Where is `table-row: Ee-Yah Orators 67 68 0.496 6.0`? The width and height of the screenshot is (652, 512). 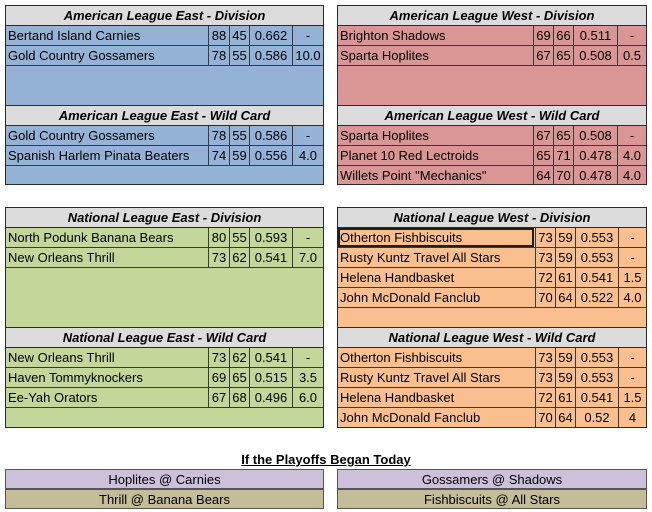 table-row: Ee-Yah Orators 67 68 0.496 6.0 is located at coordinates (164, 398).